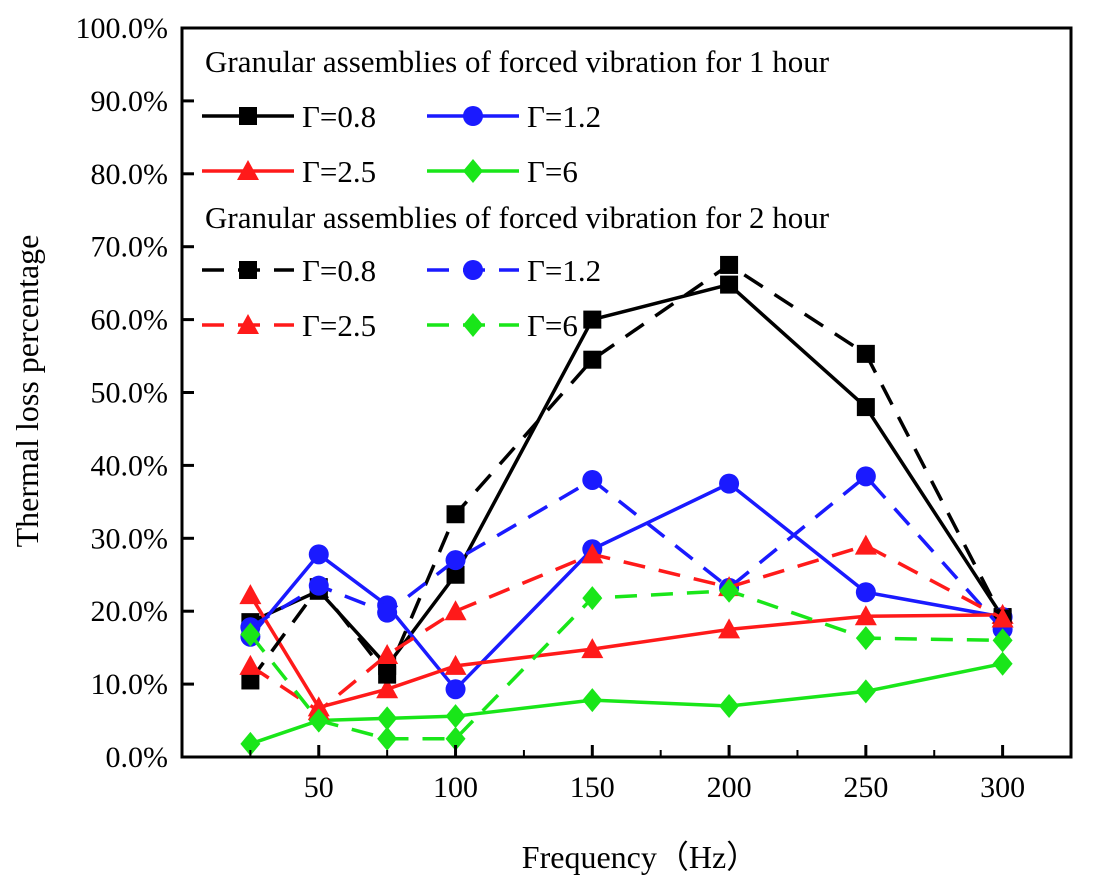 The image size is (1109, 890). I want to click on y-tick-label: 80.0%, so click(130, 174).